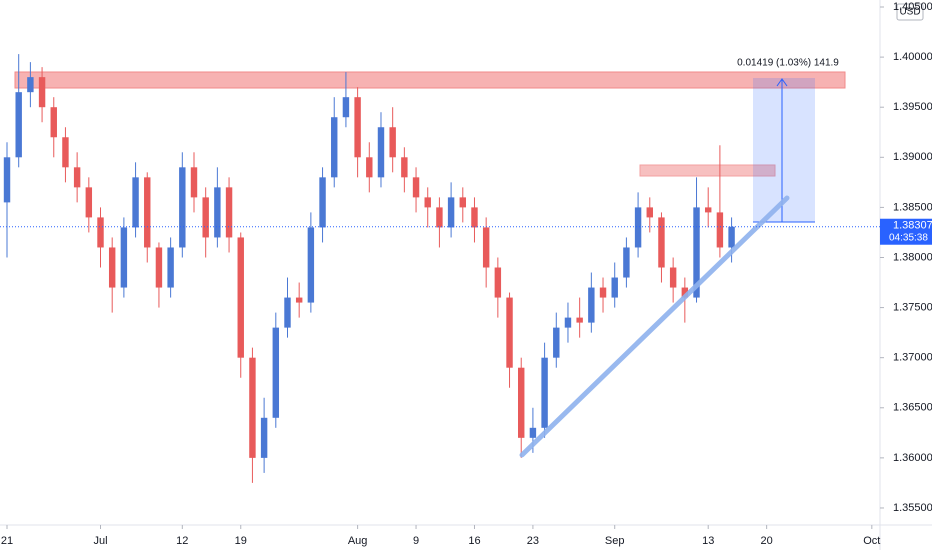 The height and width of the screenshot is (550, 932). What do you see at coordinates (782, 82) in the screenshot?
I see `measure-arrowhead` at bounding box center [782, 82].